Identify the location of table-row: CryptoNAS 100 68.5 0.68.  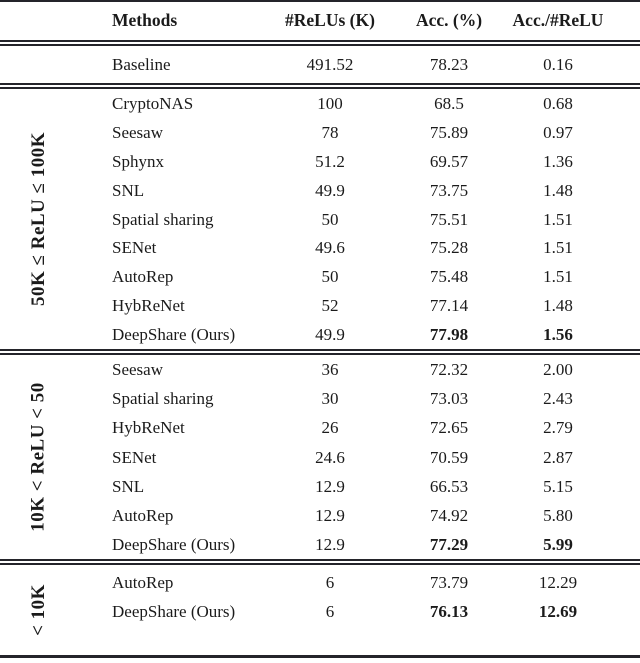
(365, 103).